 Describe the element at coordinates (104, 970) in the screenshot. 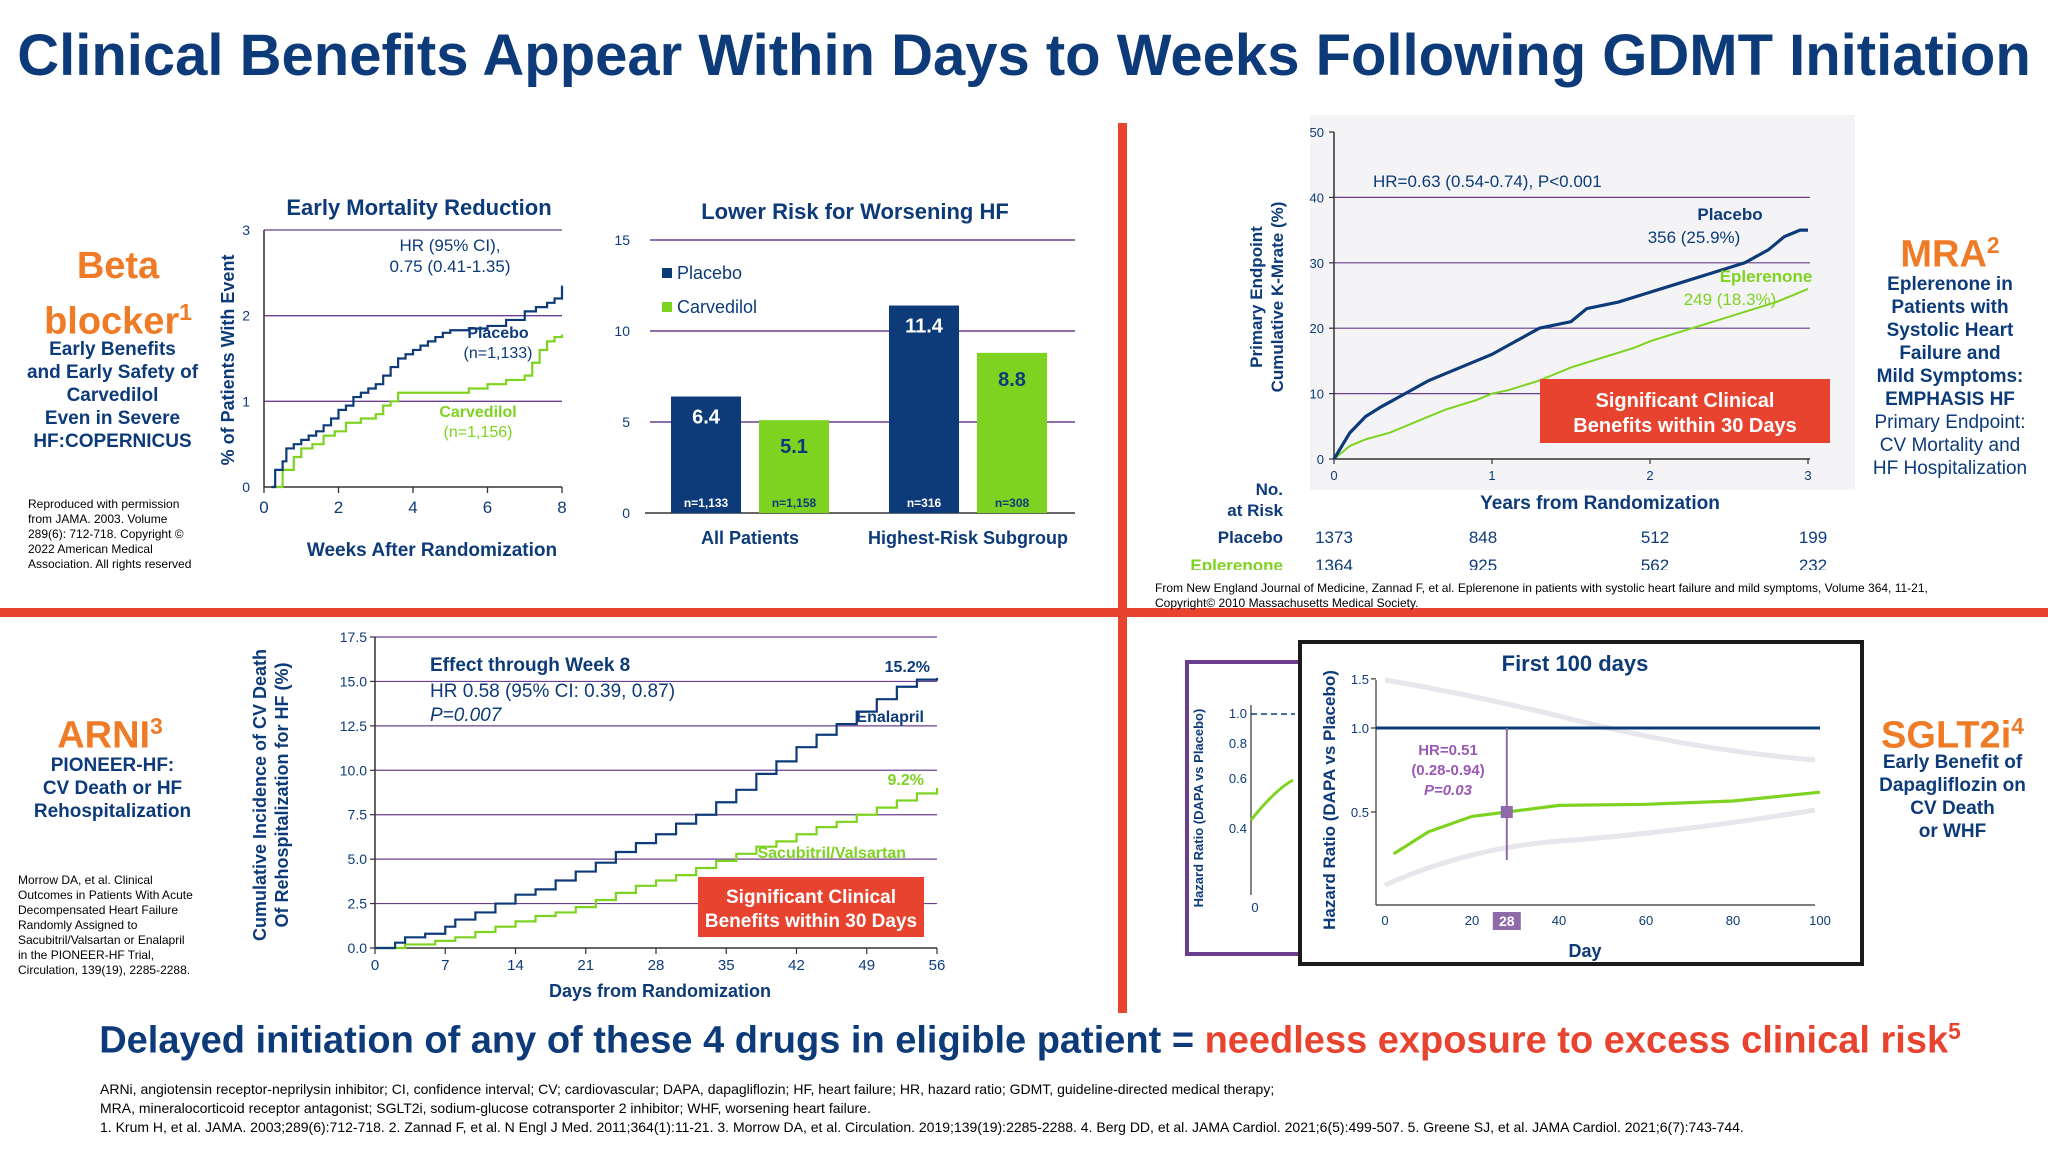

I see `arni-credit-line: Circulation, 139(19), 2285-2288.` at that location.